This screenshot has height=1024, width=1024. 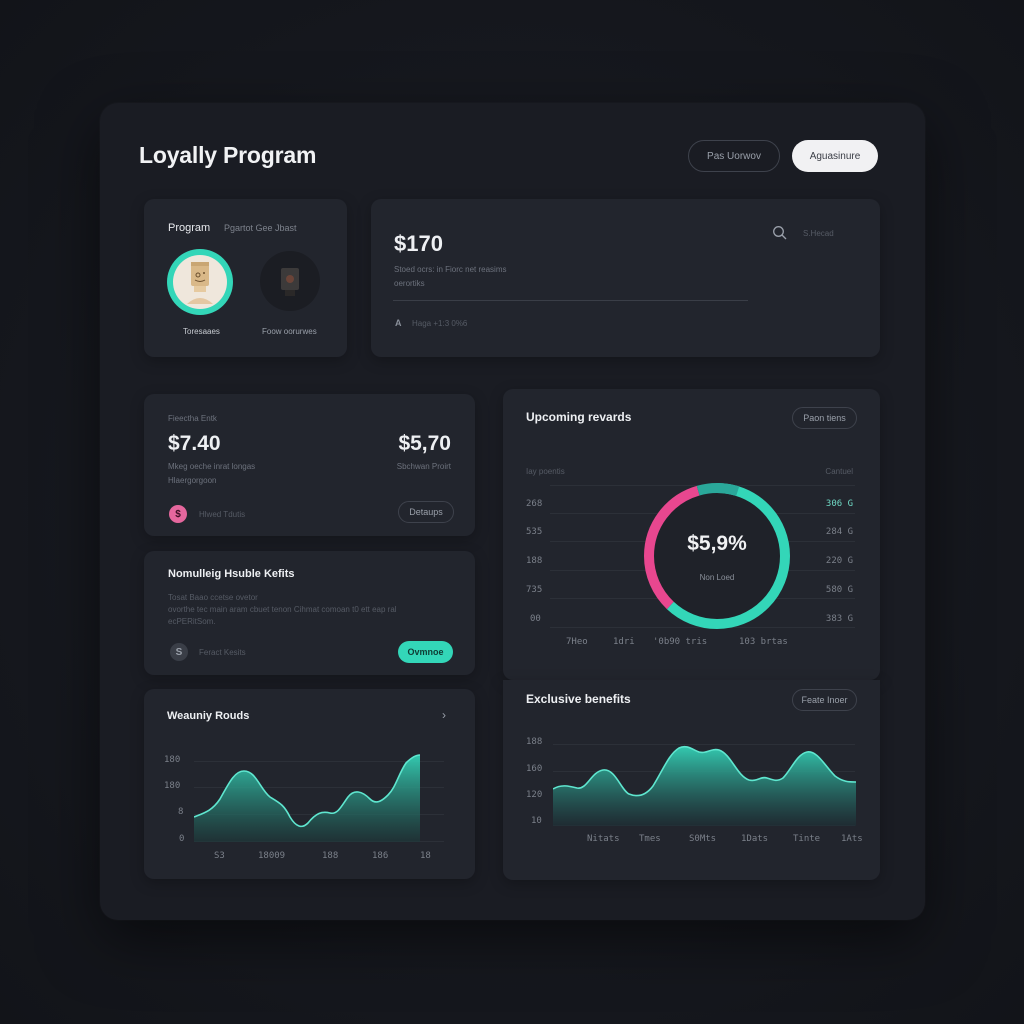 What do you see at coordinates (578, 699) in the screenshot?
I see `exclusive-card-title: Exclusive benefits` at bounding box center [578, 699].